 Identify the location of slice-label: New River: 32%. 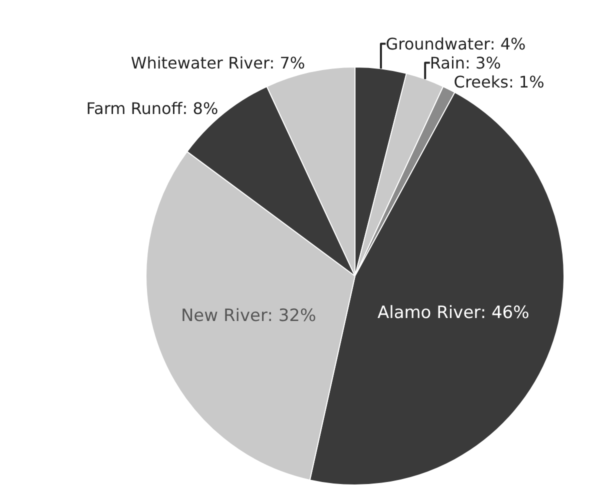
(248, 316).